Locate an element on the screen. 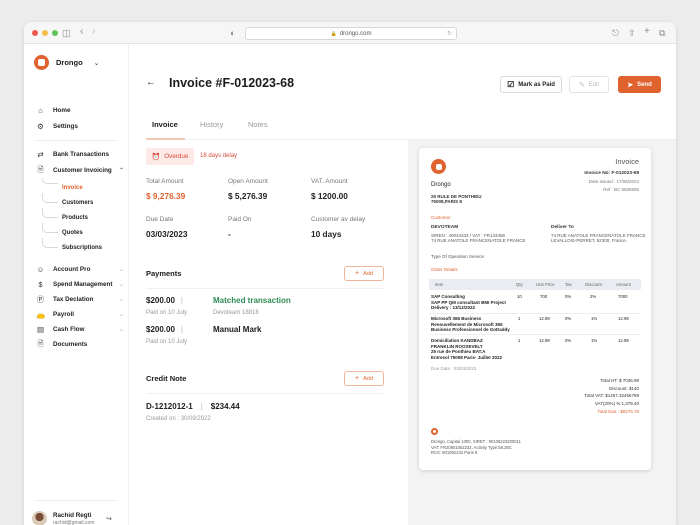 This screenshot has width=700, height=525. sidebar-item-bank-transactions: ⇄ Bank Transactions is located at coordinates (80, 154).